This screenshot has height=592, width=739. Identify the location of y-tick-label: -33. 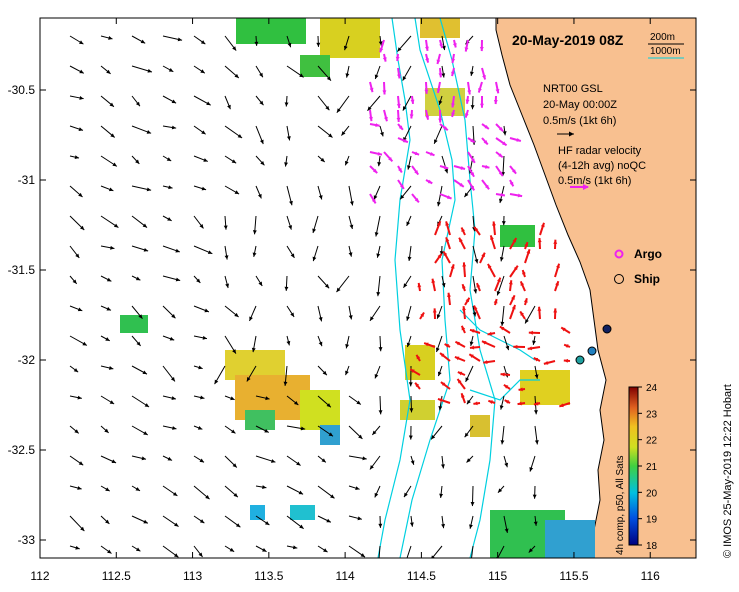
(27, 540).